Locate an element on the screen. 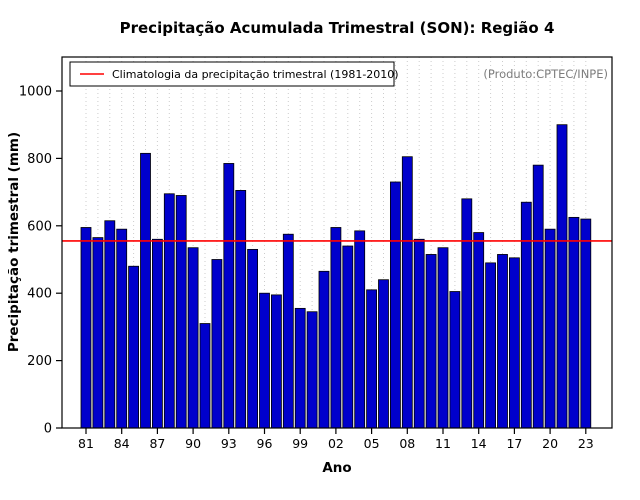 The image size is (640, 500). svg-text: 14 is located at coordinates (479, 443).